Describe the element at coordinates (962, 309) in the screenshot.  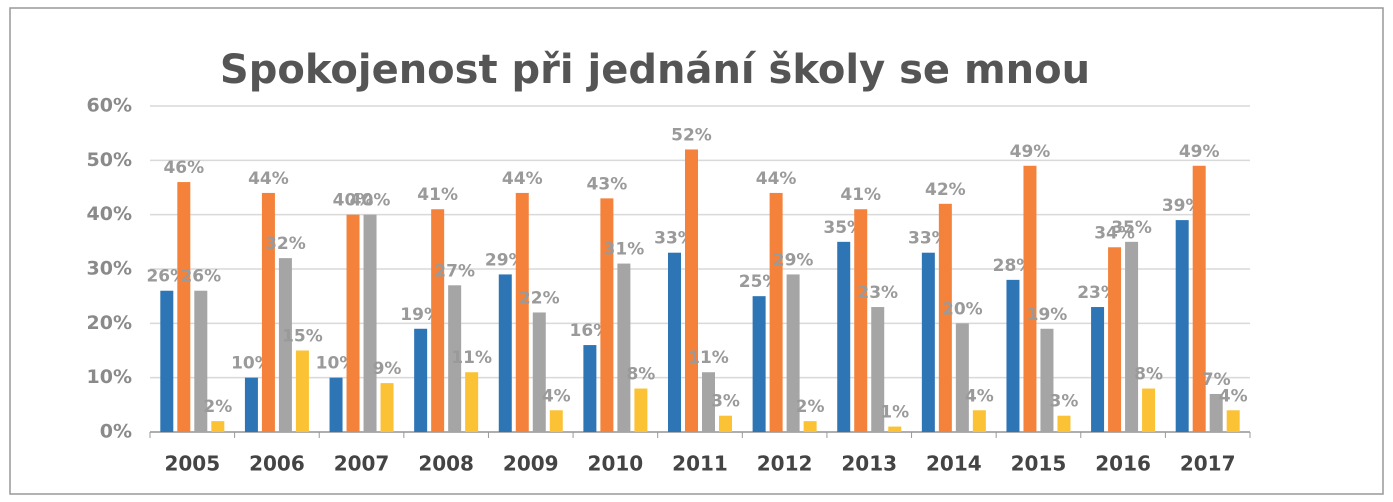
I see `value-label: 20%` at that location.